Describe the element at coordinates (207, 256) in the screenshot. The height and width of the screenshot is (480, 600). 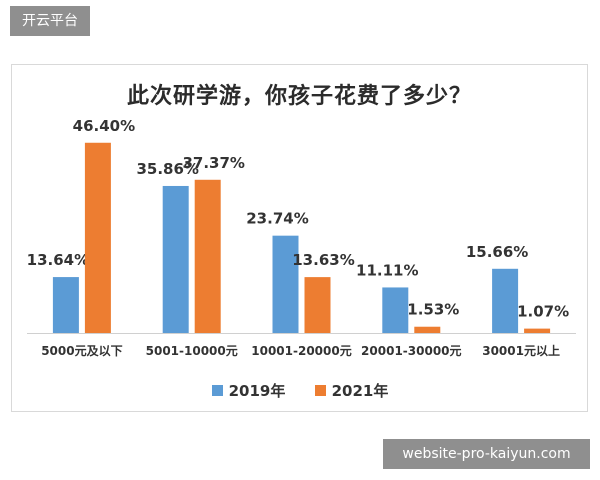
I see `bar-2021年-2` at that location.